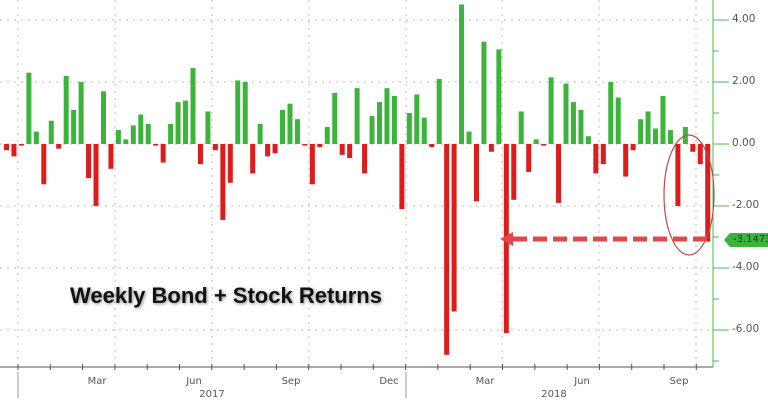 This screenshot has width=768, height=402. Describe the element at coordinates (746, 240) in the screenshot. I see `last-value-badge: -3.1473` at that location.